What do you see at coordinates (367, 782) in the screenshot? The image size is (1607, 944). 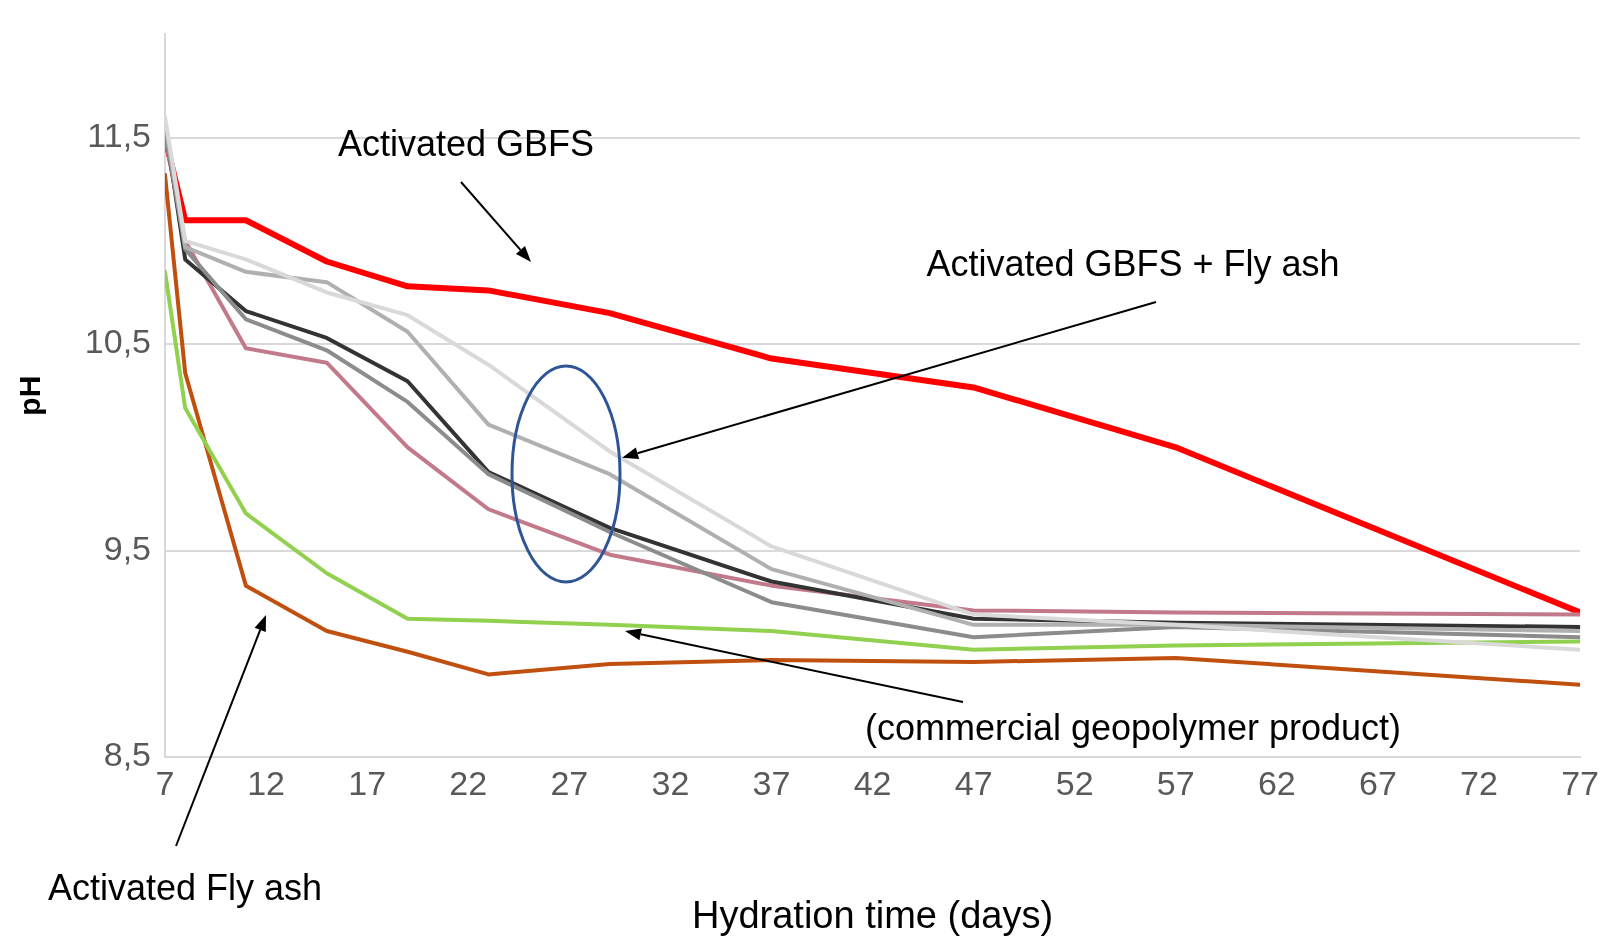 I see `x-tick-label: 17` at bounding box center [367, 782].